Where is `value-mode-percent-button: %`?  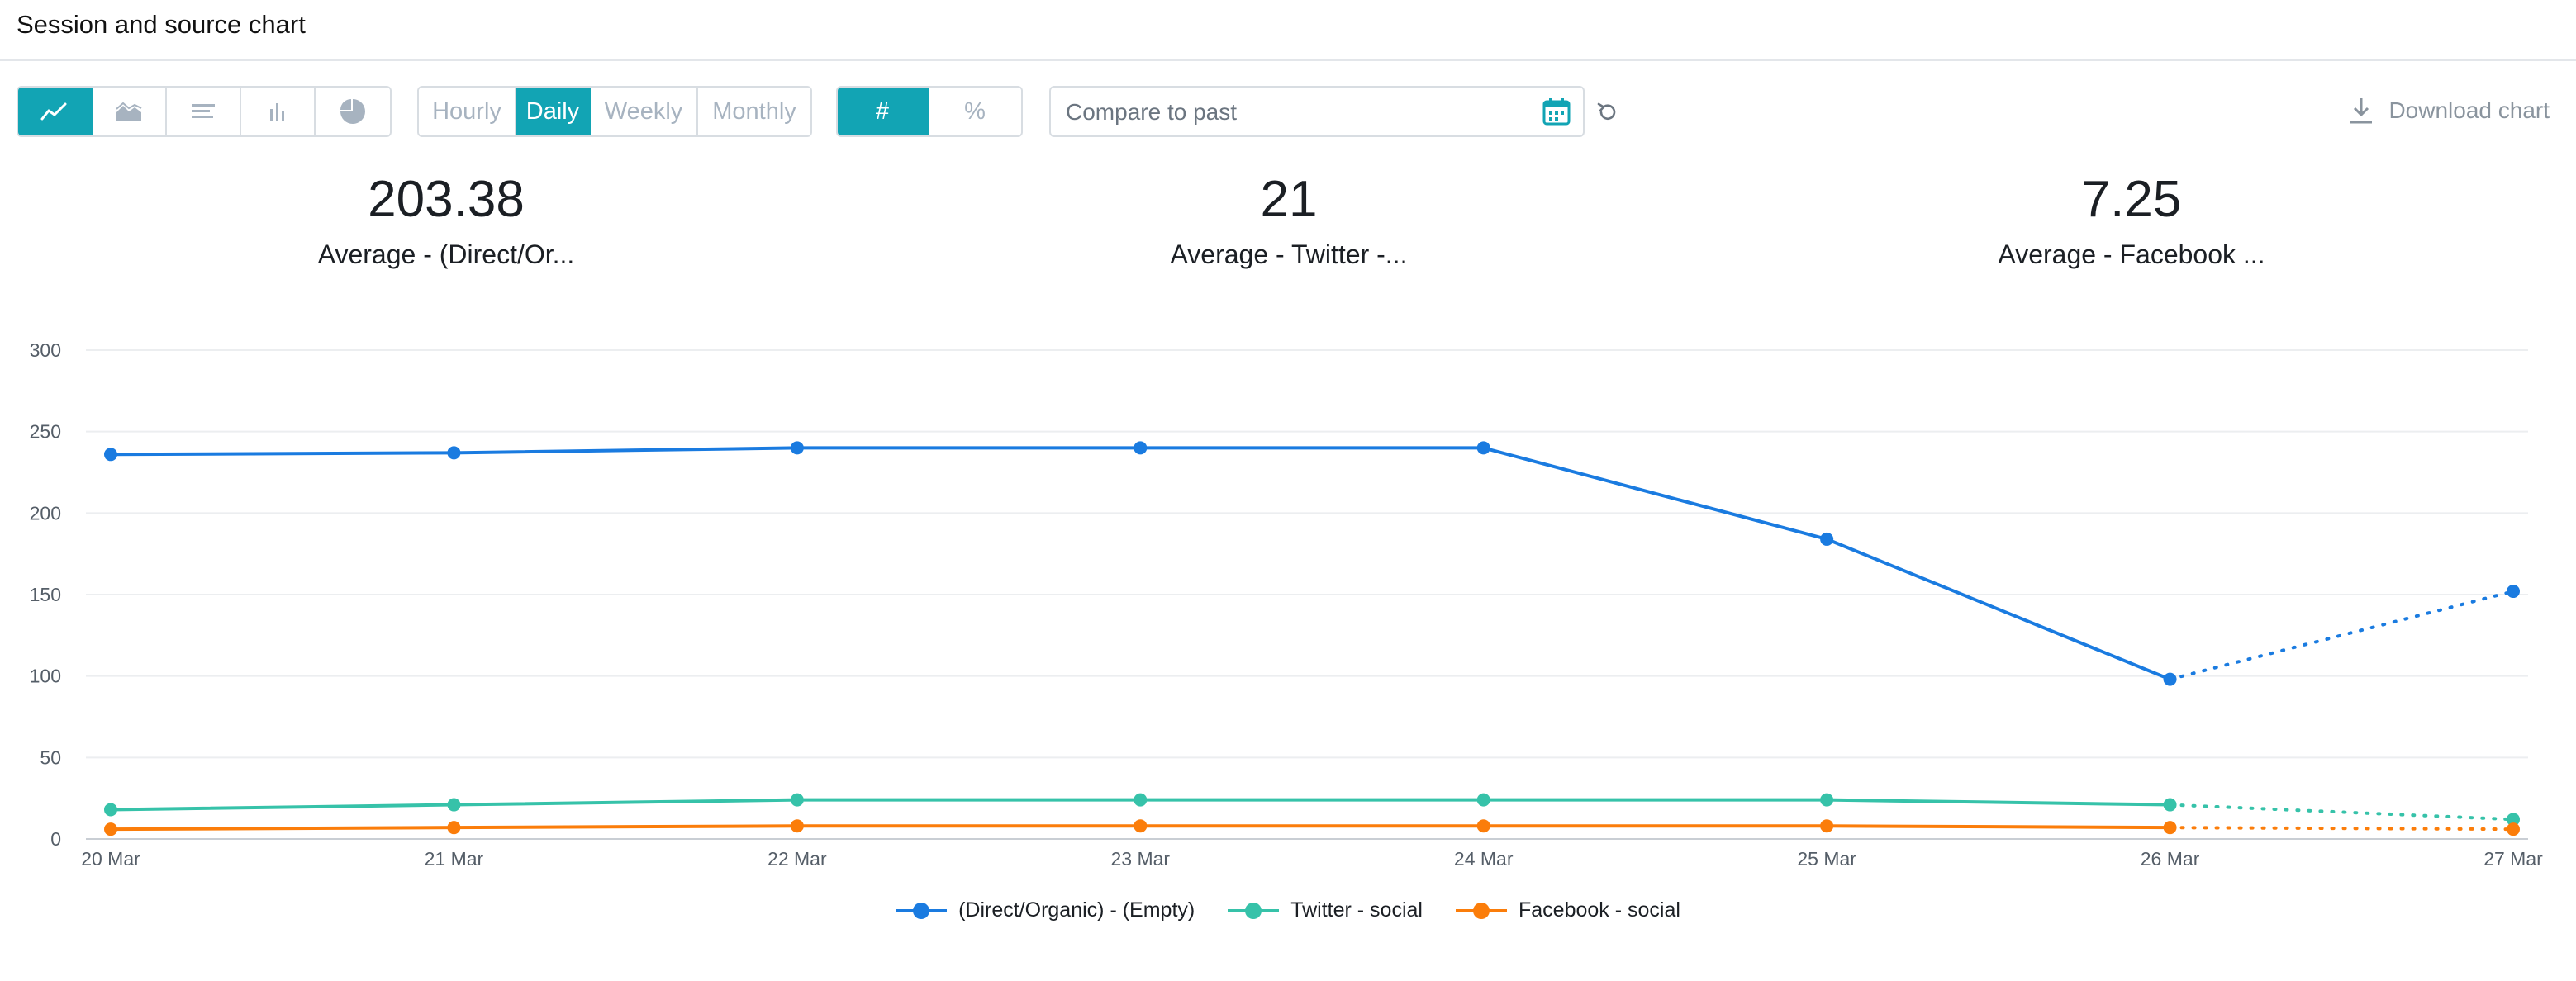
value-mode-percent-button: % is located at coordinates (975, 111).